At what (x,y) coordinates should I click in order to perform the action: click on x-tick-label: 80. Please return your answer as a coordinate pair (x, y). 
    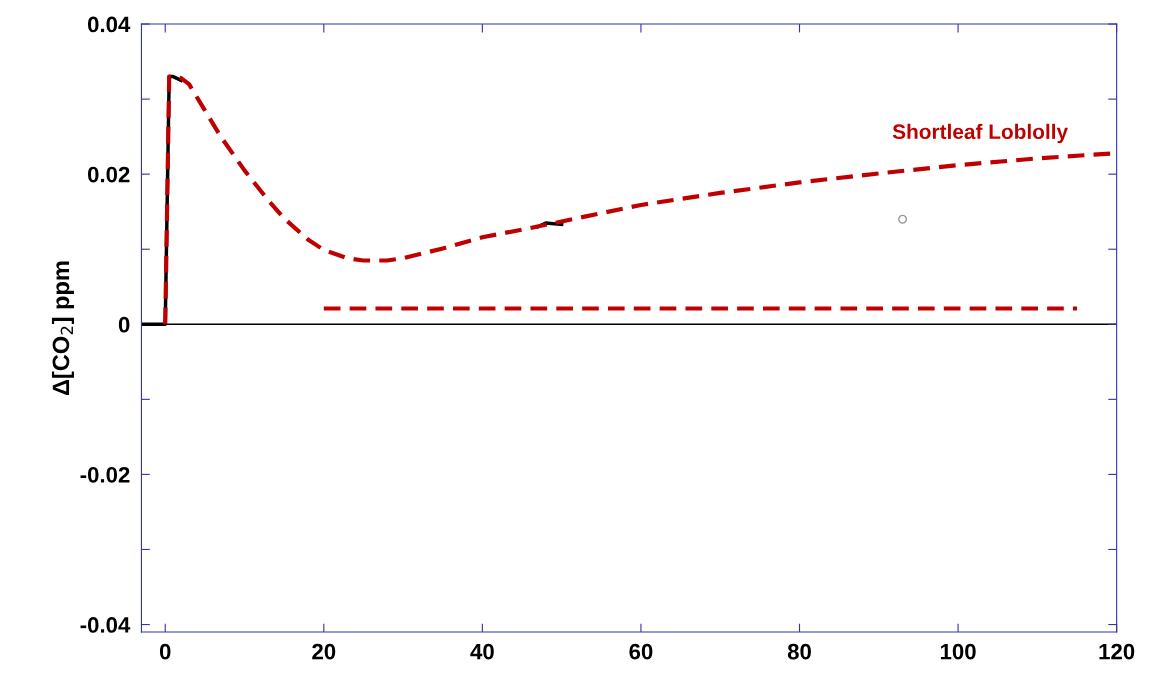
    Looking at the image, I should click on (799, 651).